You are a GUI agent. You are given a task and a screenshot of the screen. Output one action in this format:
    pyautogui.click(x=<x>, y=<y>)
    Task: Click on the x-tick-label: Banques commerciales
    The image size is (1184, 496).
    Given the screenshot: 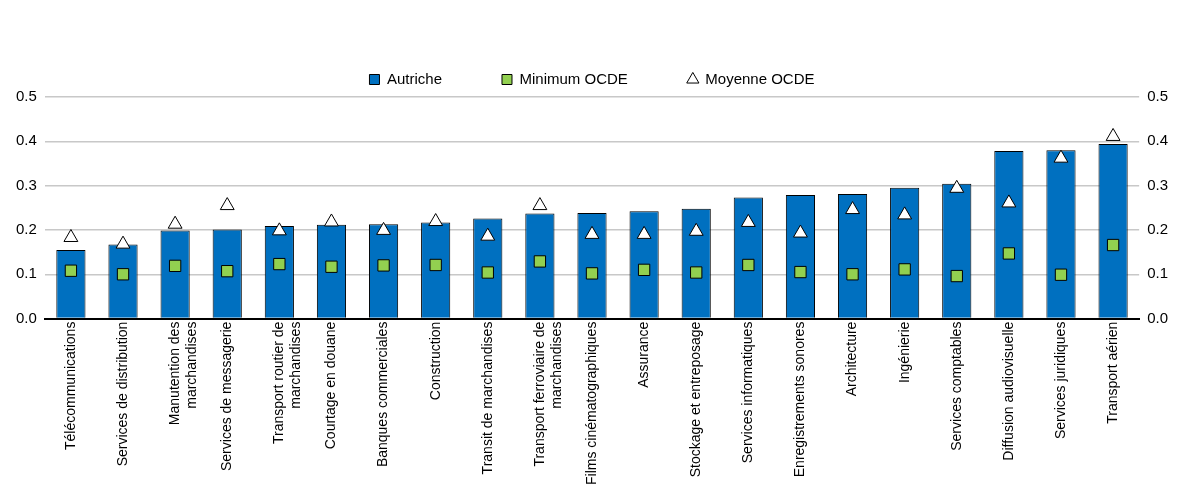 What is the action you would take?
    pyautogui.click(x=382, y=394)
    